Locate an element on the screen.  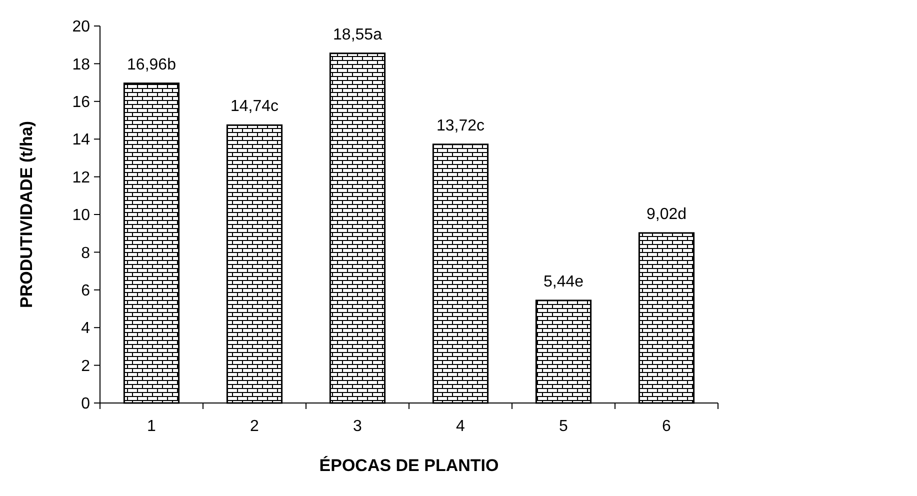
data-label: 5,44e is located at coordinates (563, 281).